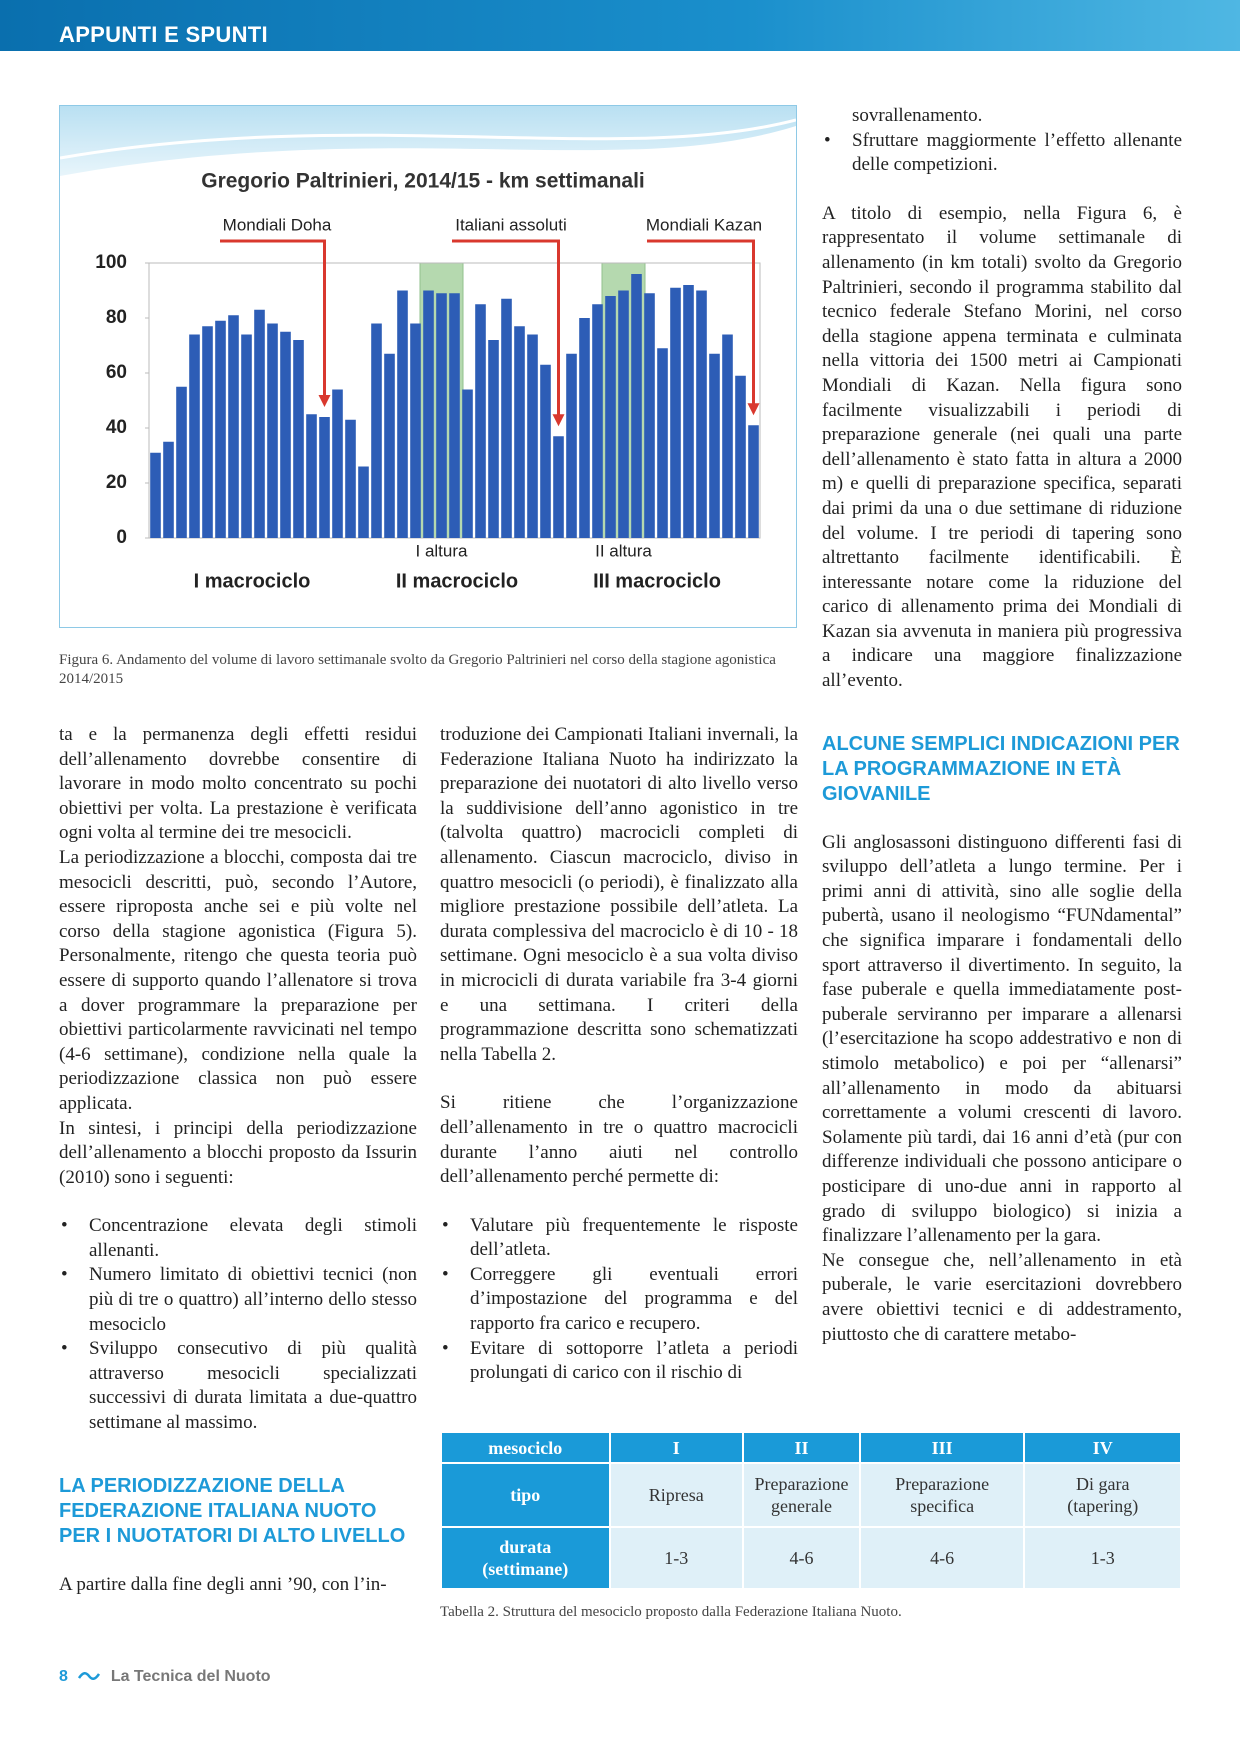  What do you see at coordinates (620, 25) in the screenshot?
I see `section-bar: APPUNTI E SPUNTI` at bounding box center [620, 25].